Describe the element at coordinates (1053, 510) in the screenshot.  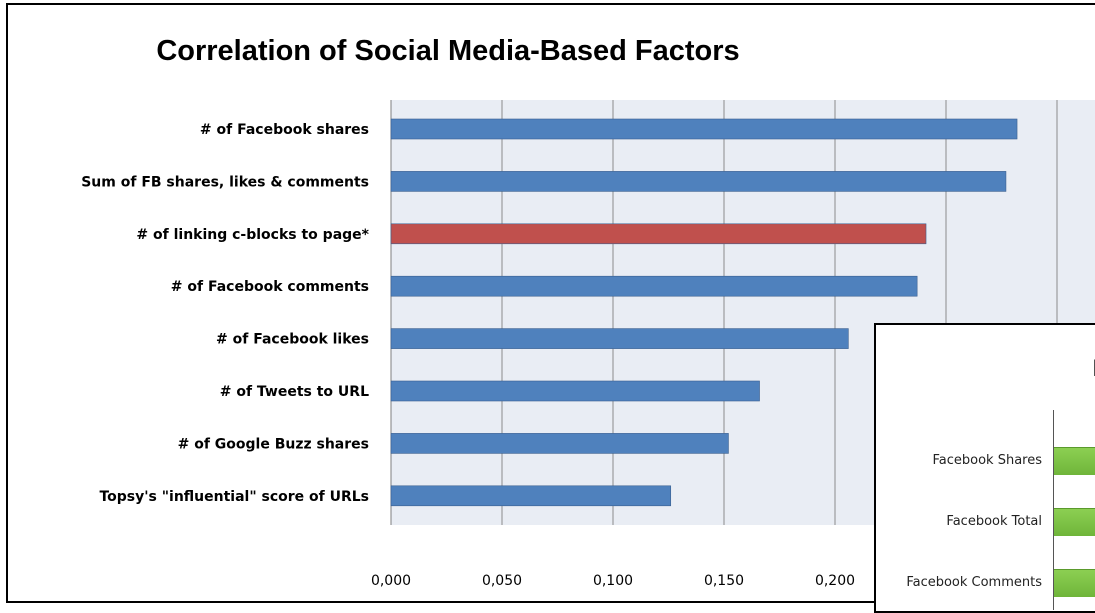
I see `inset-axis` at that location.